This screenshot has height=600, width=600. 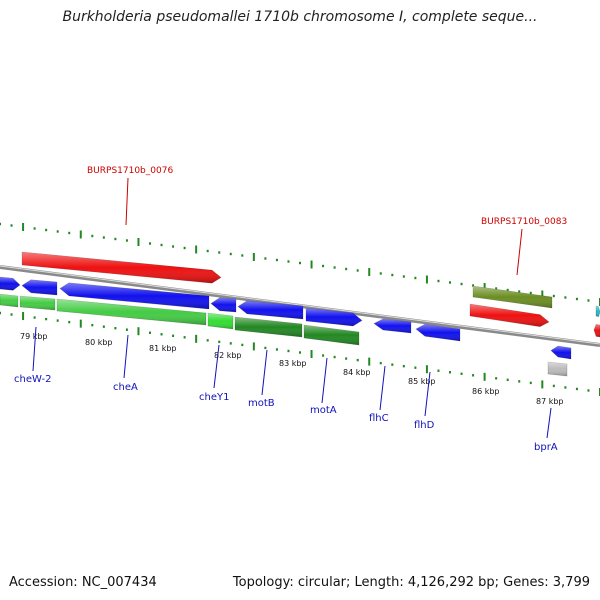 What do you see at coordinates (32, 379) in the screenshot?
I see `gene-label-chew-2: cheW-2` at bounding box center [32, 379].